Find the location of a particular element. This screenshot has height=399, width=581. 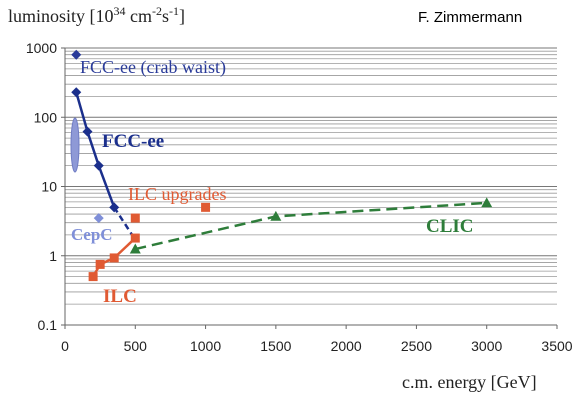

x-tick-label: 3000 is located at coordinates (486, 346).